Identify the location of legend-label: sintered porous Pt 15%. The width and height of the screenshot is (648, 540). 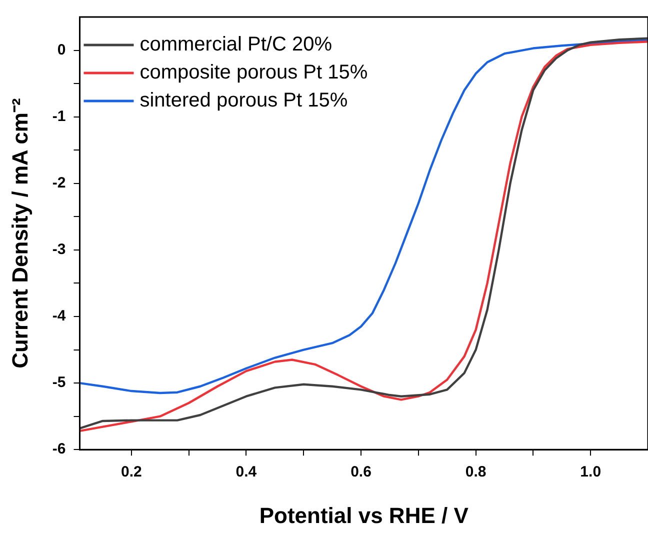
(244, 101).